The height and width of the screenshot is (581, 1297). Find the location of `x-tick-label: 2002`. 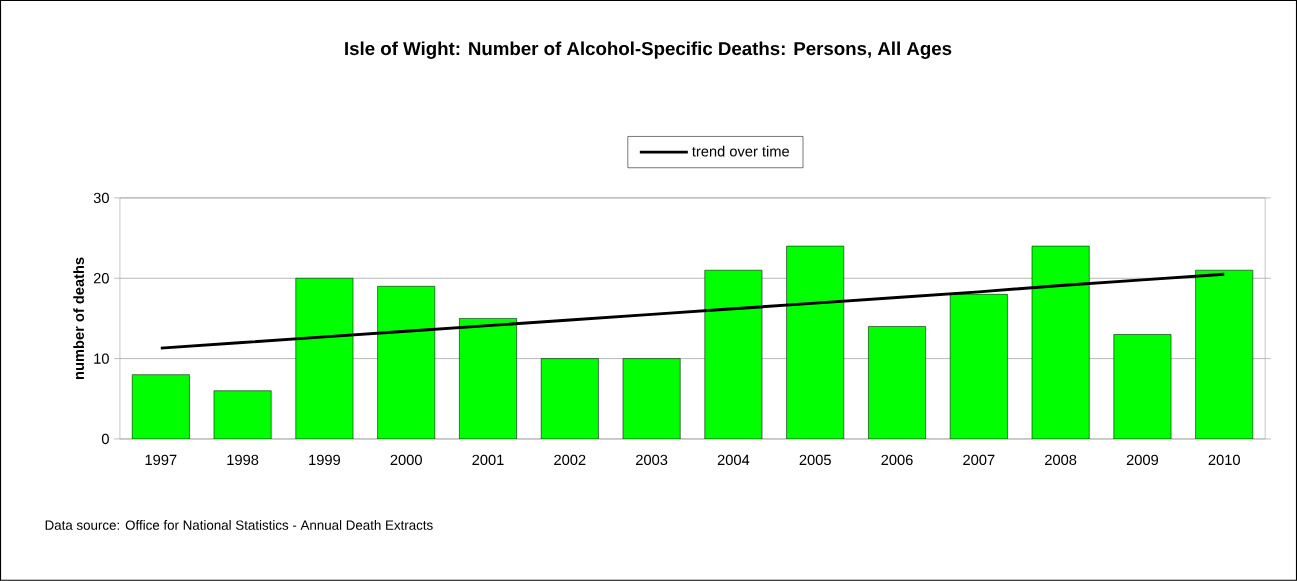

x-tick-label: 2002 is located at coordinates (570, 460).